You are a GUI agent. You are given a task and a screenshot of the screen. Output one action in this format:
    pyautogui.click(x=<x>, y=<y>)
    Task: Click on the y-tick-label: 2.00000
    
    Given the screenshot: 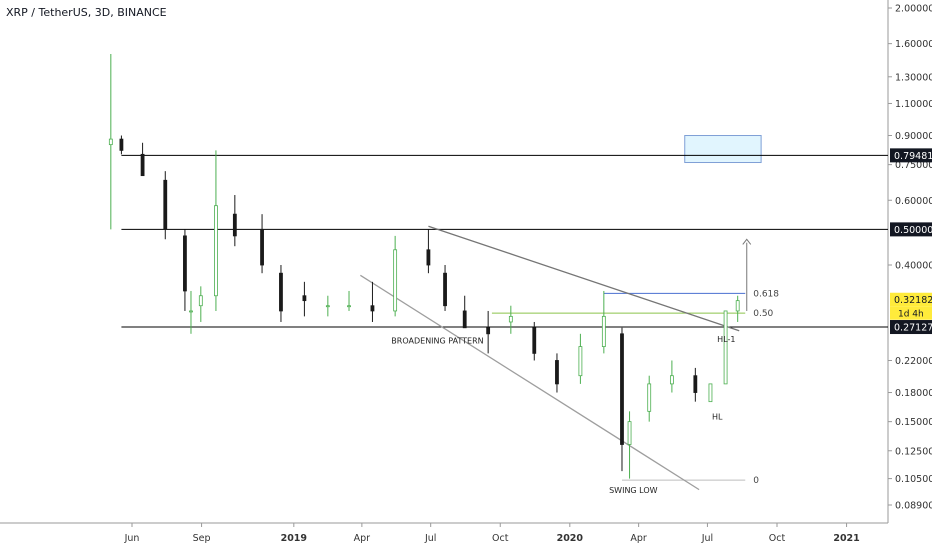 What is the action you would take?
    pyautogui.click(x=913, y=9)
    